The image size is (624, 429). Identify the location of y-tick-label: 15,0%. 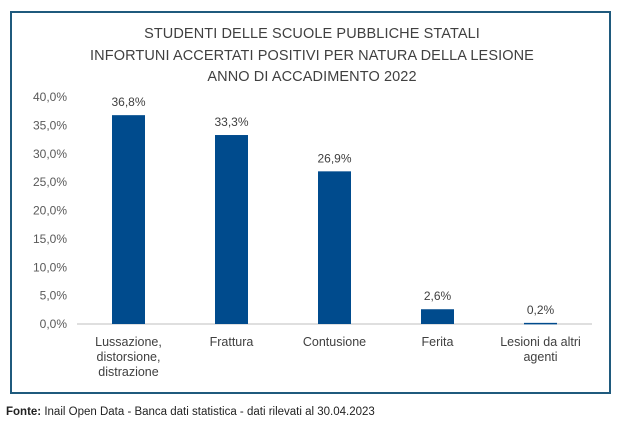
(50, 239).